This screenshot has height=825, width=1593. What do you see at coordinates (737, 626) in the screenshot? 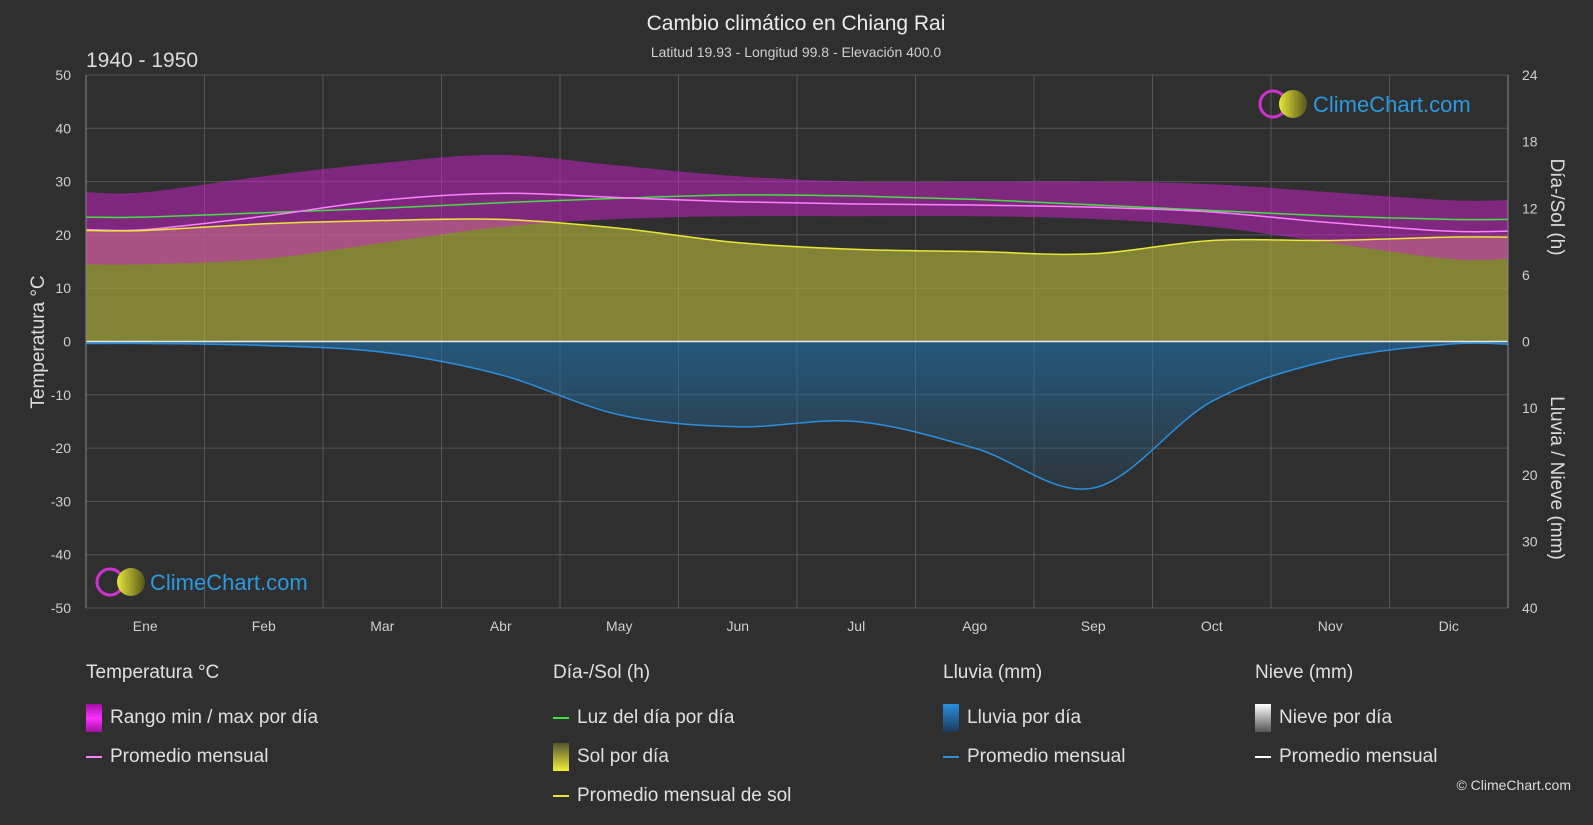
I see `x-tick-label: Jun` at bounding box center [737, 626].